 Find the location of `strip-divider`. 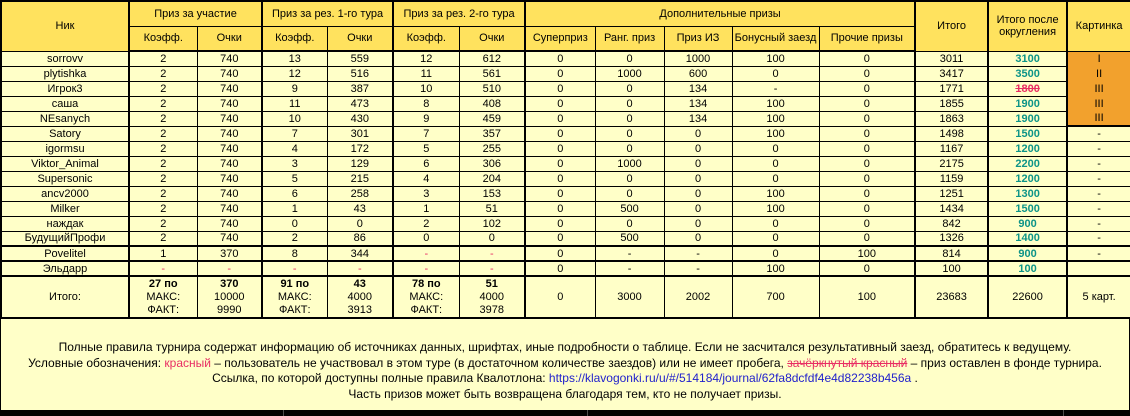

strip-divider is located at coordinates (283, 413).